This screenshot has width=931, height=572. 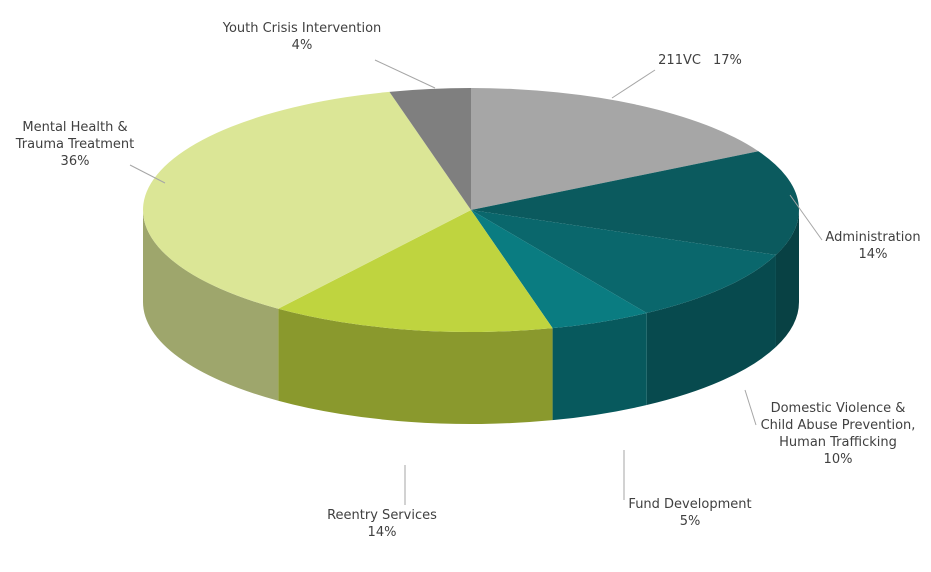 I want to click on category-label: Administration, so click(x=873, y=237).